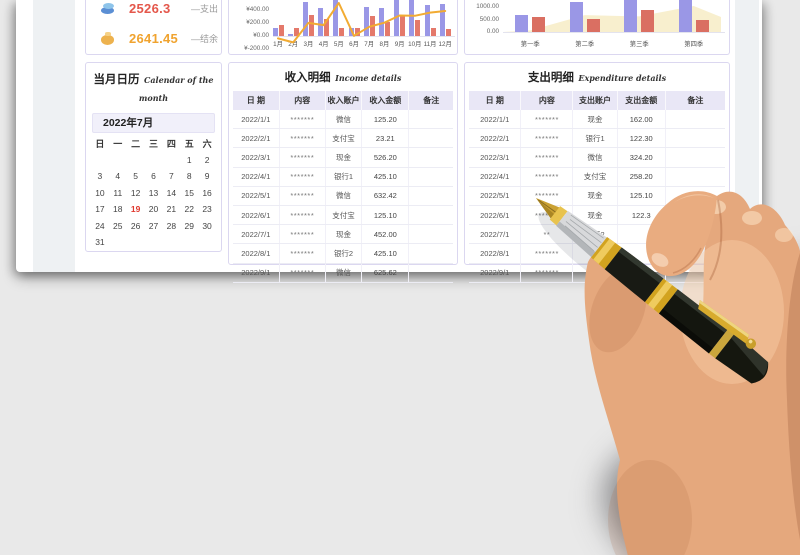 The image size is (800, 555). I want to click on calendar-day: 3, so click(100, 176).